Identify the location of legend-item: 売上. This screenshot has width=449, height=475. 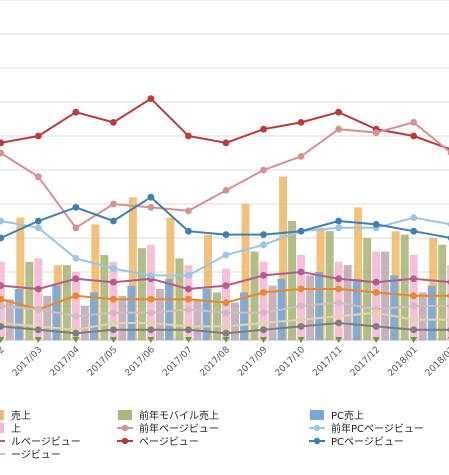
(15, 415).